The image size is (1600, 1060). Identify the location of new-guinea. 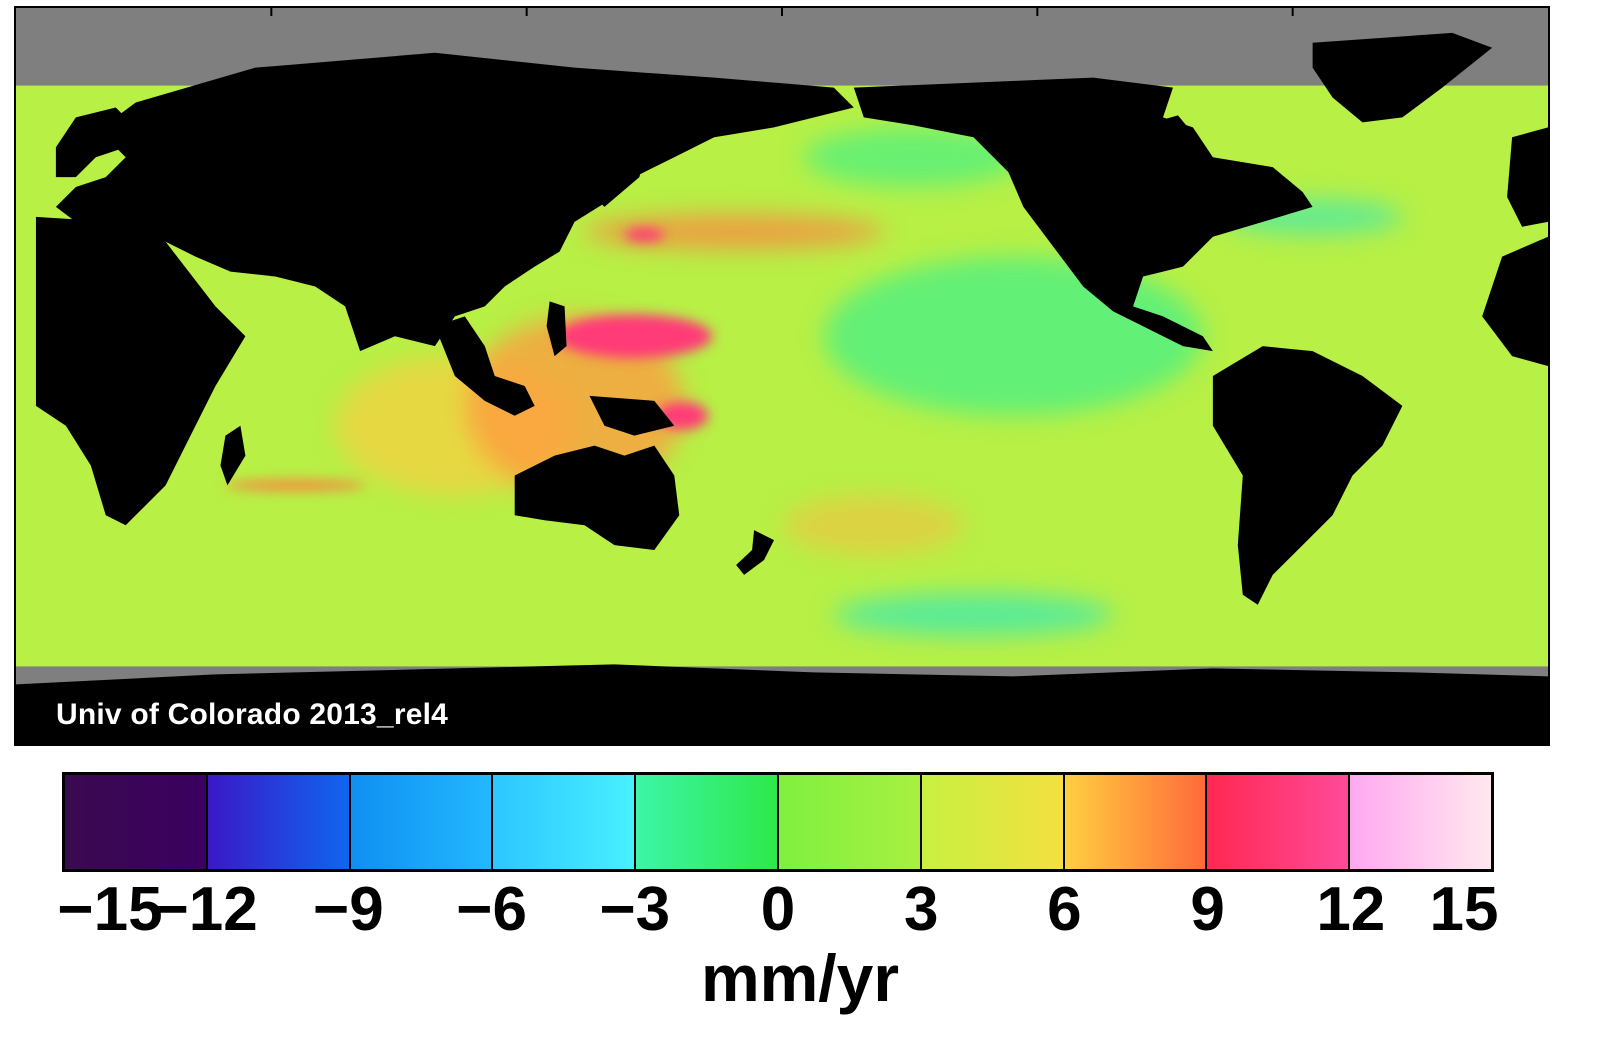
(632, 415).